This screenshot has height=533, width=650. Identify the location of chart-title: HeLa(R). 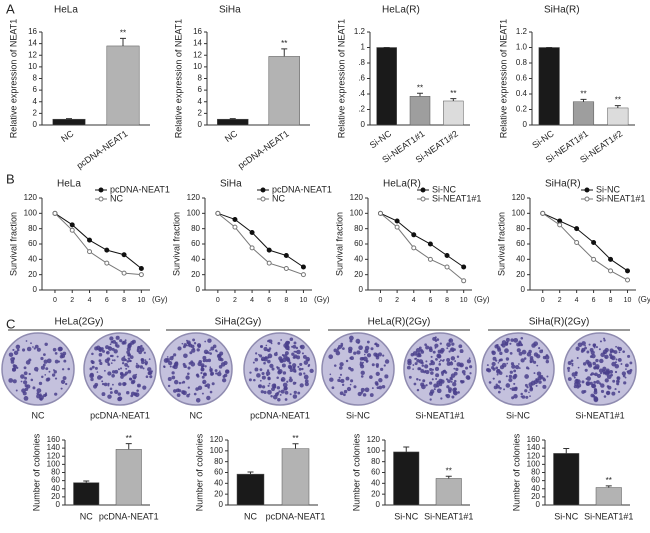
(402, 184).